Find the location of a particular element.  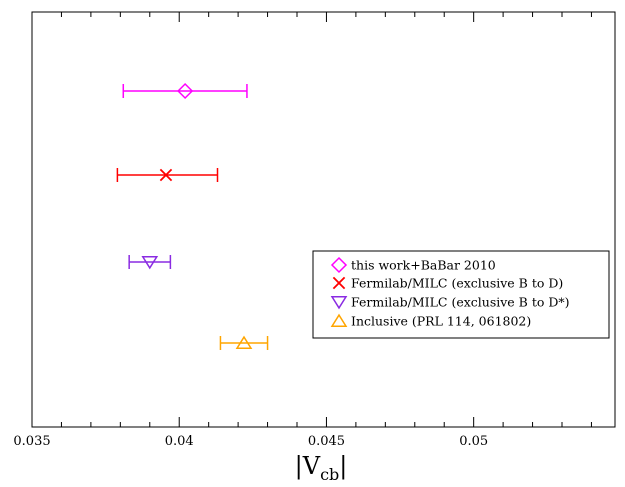

marker-diamond is located at coordinates (185, 91).